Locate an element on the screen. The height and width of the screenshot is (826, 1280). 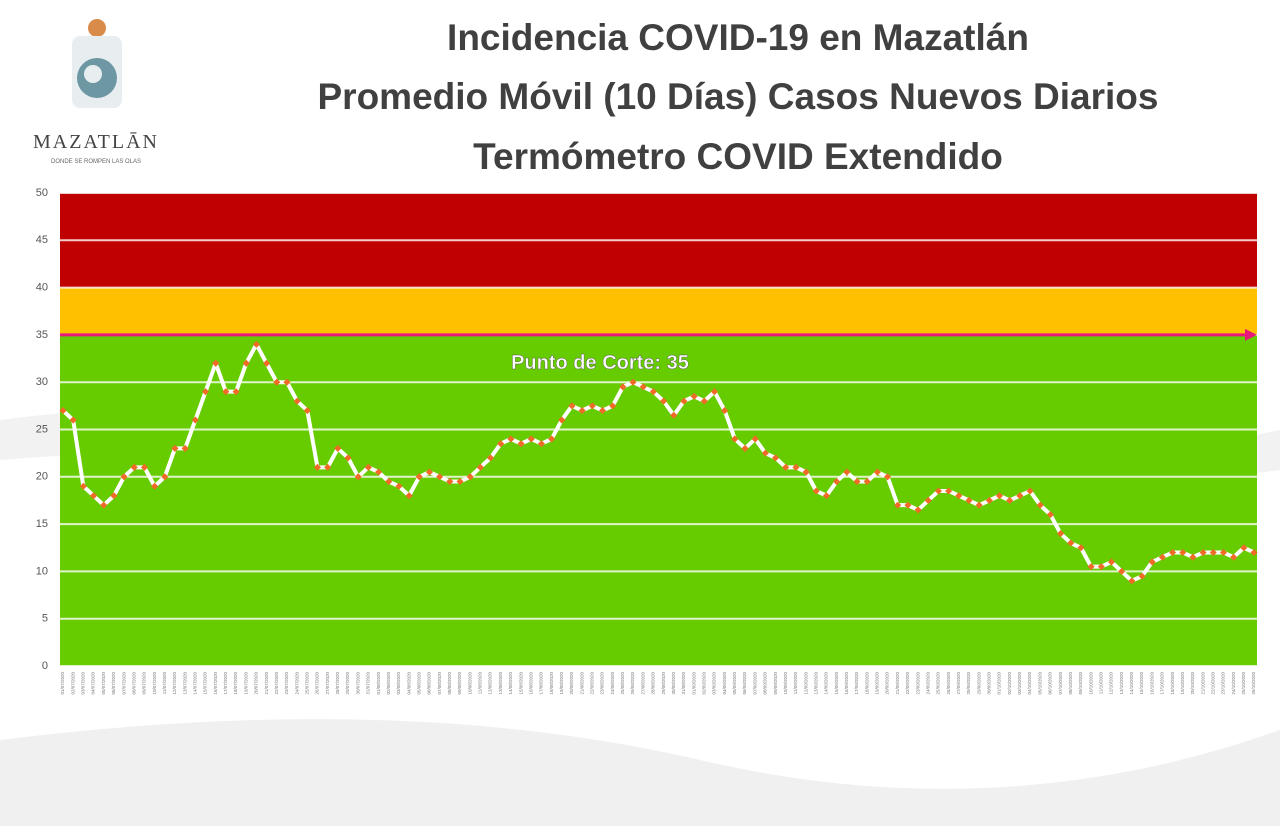
x-tick-label: 06/10/2020 is located at coordinates (1050, 683).